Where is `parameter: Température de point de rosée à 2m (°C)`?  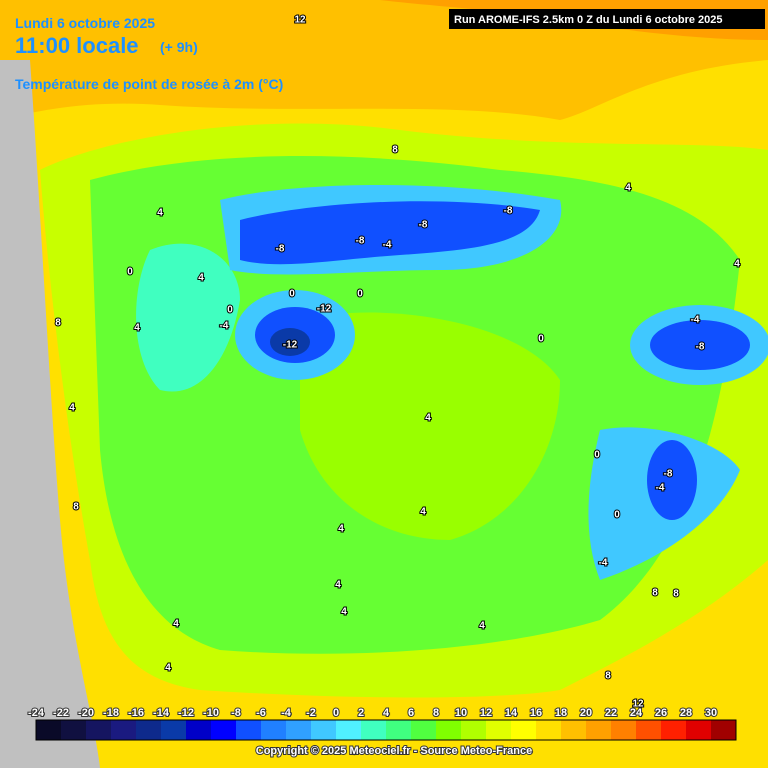 parameter: Température de point de rosée à 2m (°C) is located at coordinates (149, 84).